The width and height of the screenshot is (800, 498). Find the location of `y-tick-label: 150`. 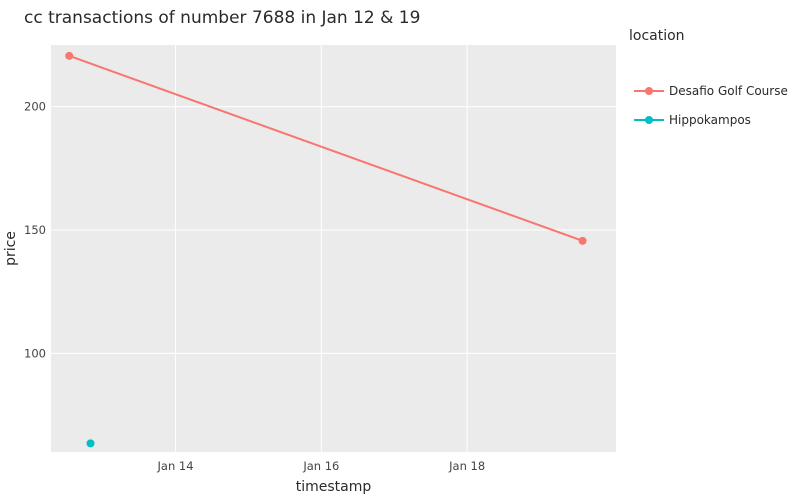

y-tick-label: 150 is located at coordinates (35, 230).